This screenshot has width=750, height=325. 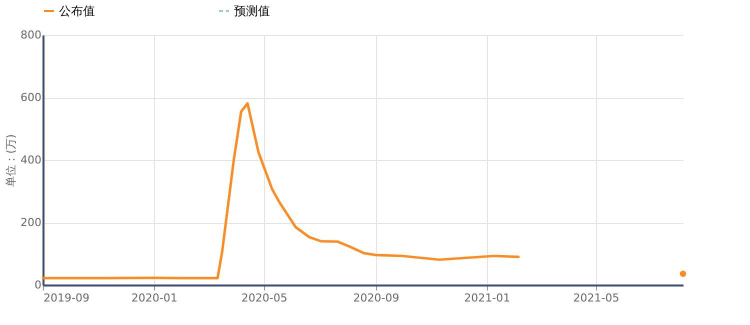 What do you see at coordinates (31, 222) in the screenshot?
I see `y-tick-label: 200` at bounding box center [31, 222].